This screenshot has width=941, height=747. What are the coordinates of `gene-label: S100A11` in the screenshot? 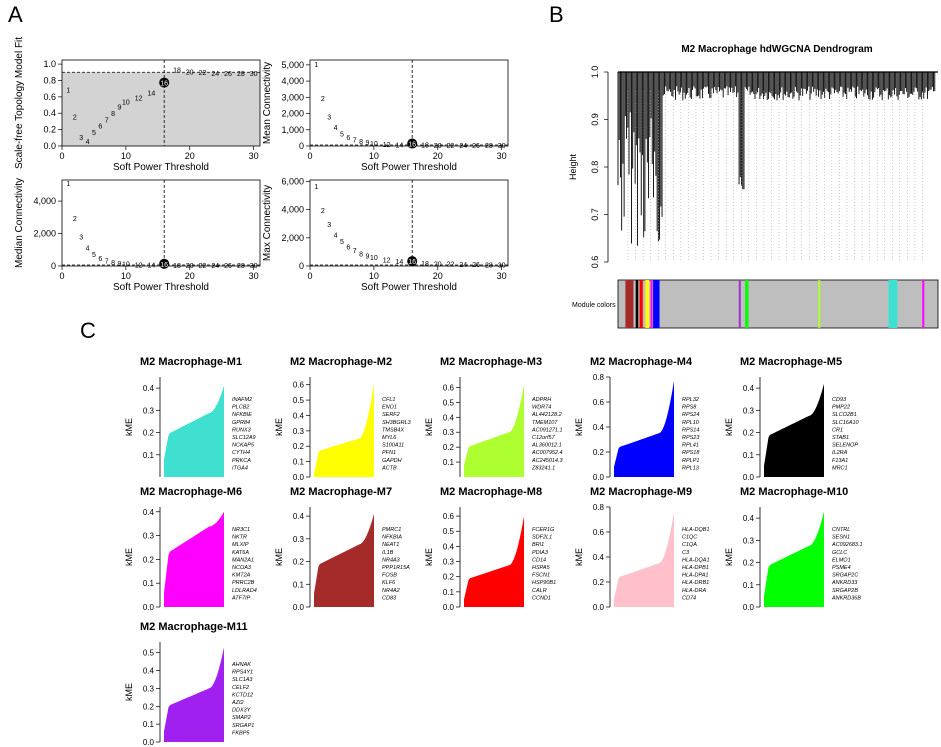 It's located at (393, 446).